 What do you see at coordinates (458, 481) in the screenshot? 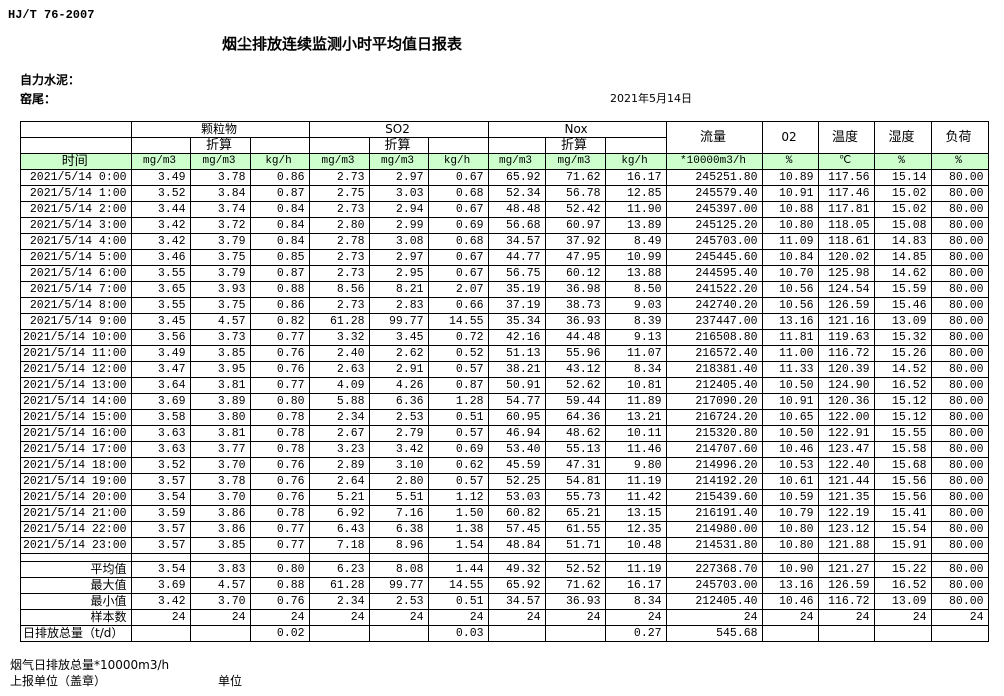
I see `value-cell: 0.57` at bounding box center [458, 481].